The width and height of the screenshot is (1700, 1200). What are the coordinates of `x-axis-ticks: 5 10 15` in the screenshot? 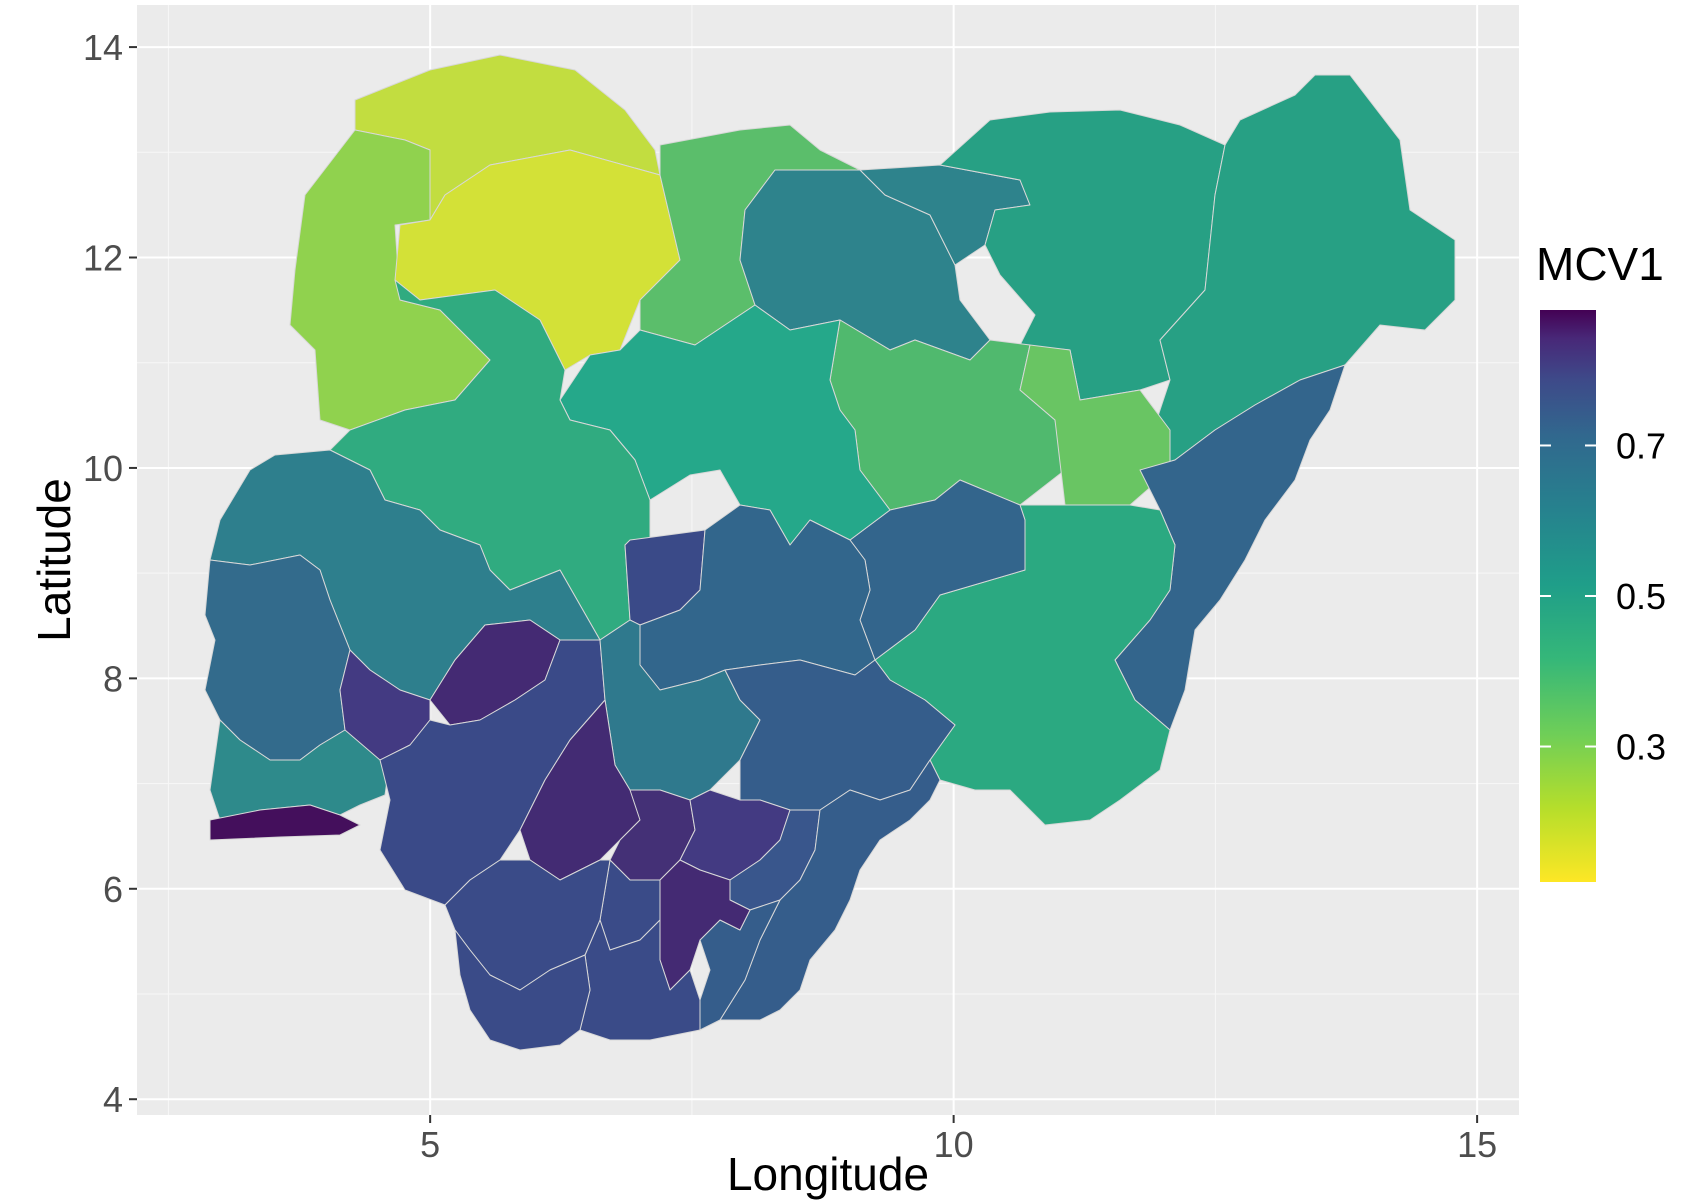 It's located at (958, 1140).